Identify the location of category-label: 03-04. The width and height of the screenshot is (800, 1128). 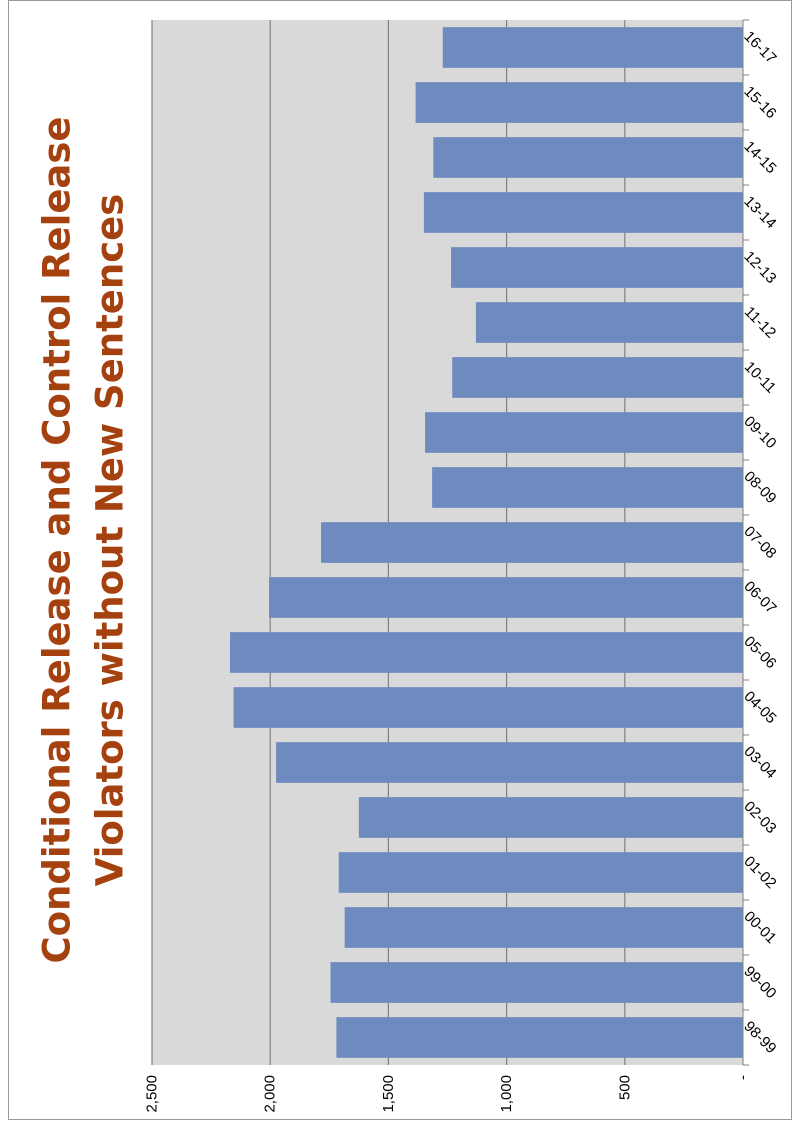
(759, 762).